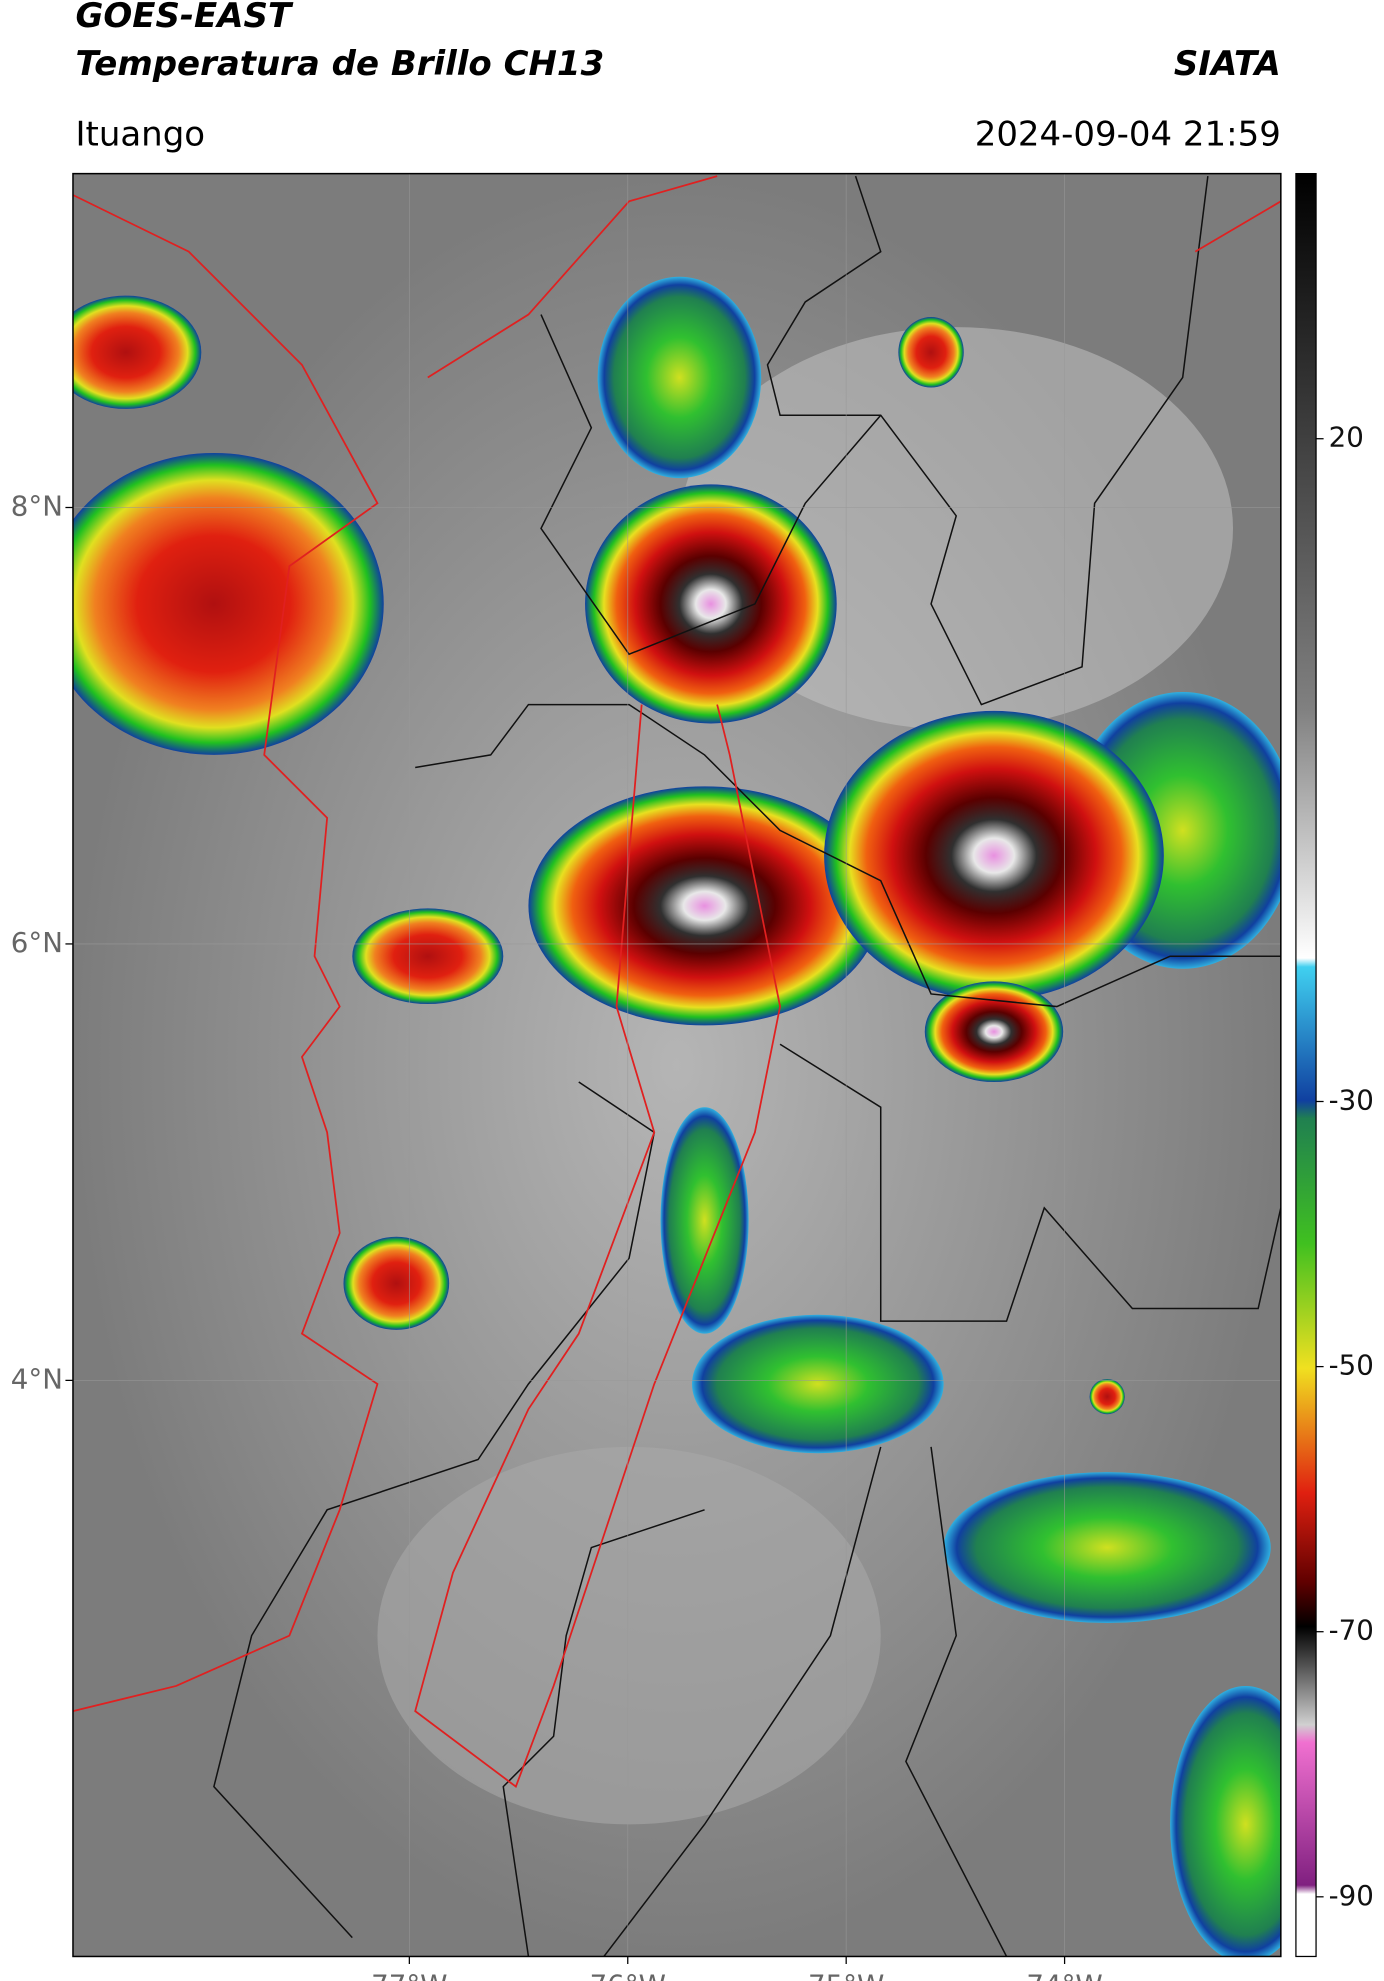  Describe the element at coordinates (1351, 1099) in the screenshot. I see `colorbar-tick-label: -30` at that location.